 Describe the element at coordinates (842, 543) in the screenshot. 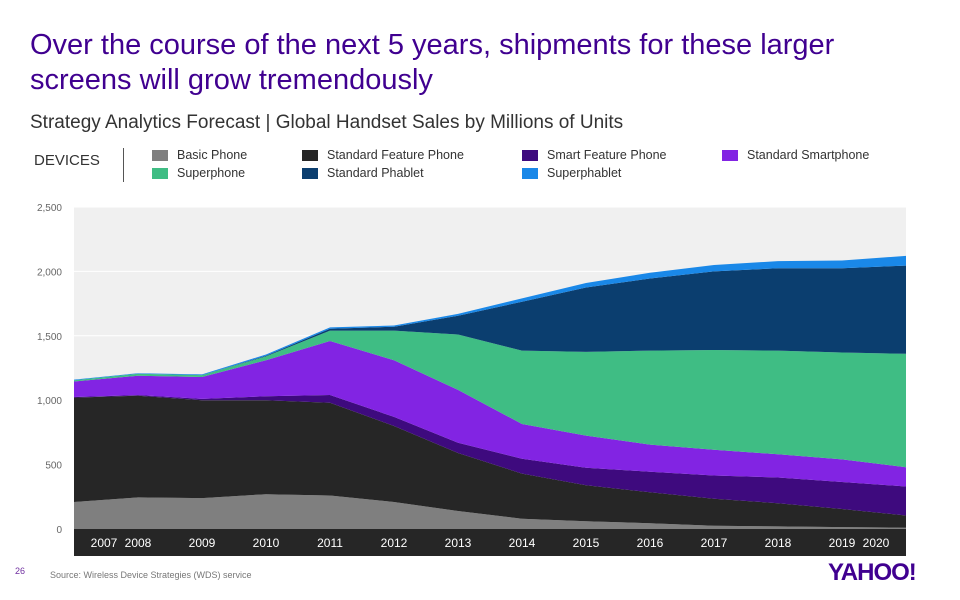

I see `x-tick-label: 2019` at that location.